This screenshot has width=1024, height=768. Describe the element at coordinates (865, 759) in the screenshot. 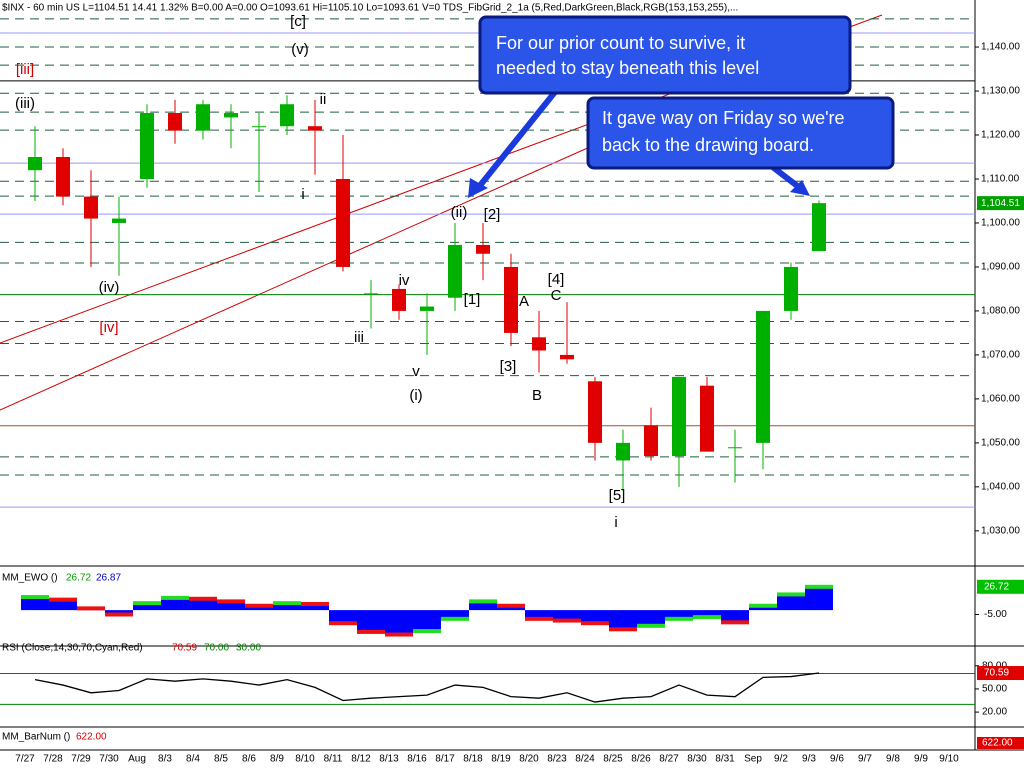

I see `x-tick-label: 9/7` at that location.